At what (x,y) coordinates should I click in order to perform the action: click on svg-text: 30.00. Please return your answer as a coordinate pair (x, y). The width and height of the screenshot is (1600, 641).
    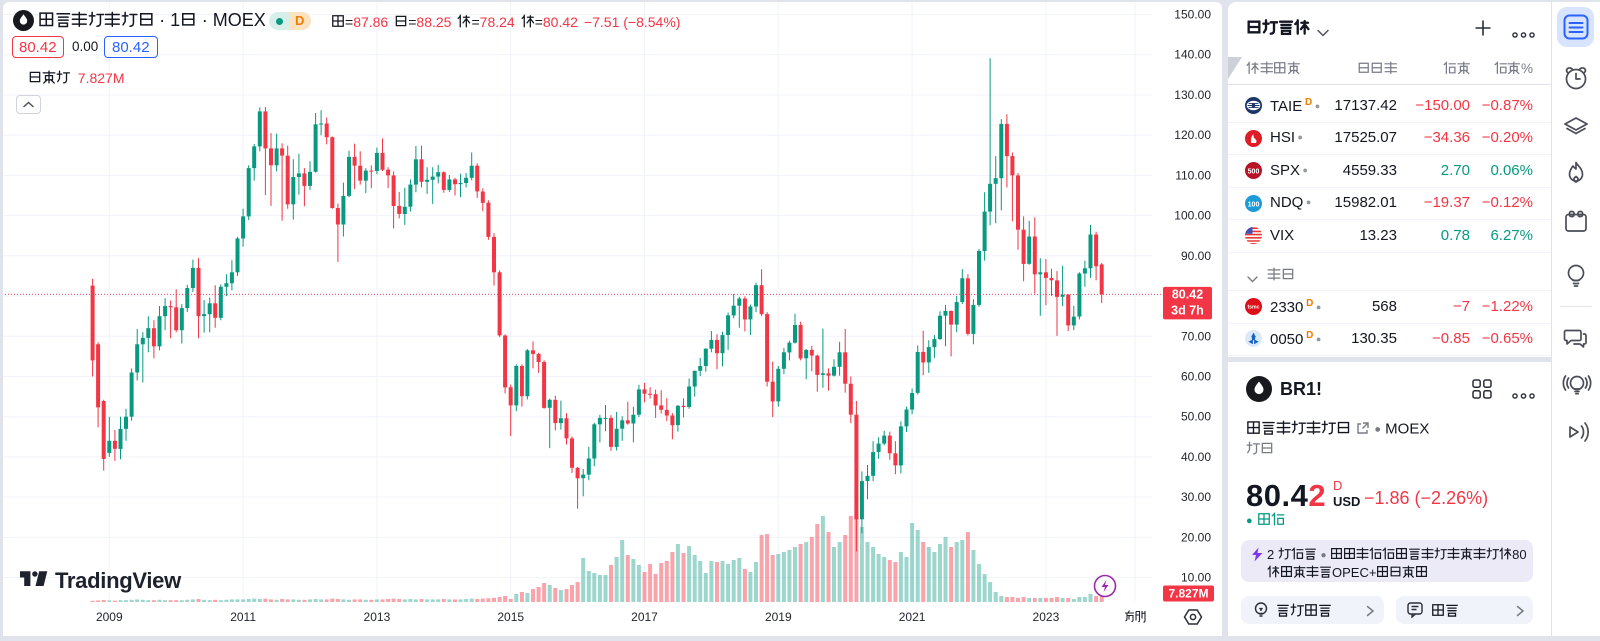
    Looking at the image, I should click on (1196, 497).